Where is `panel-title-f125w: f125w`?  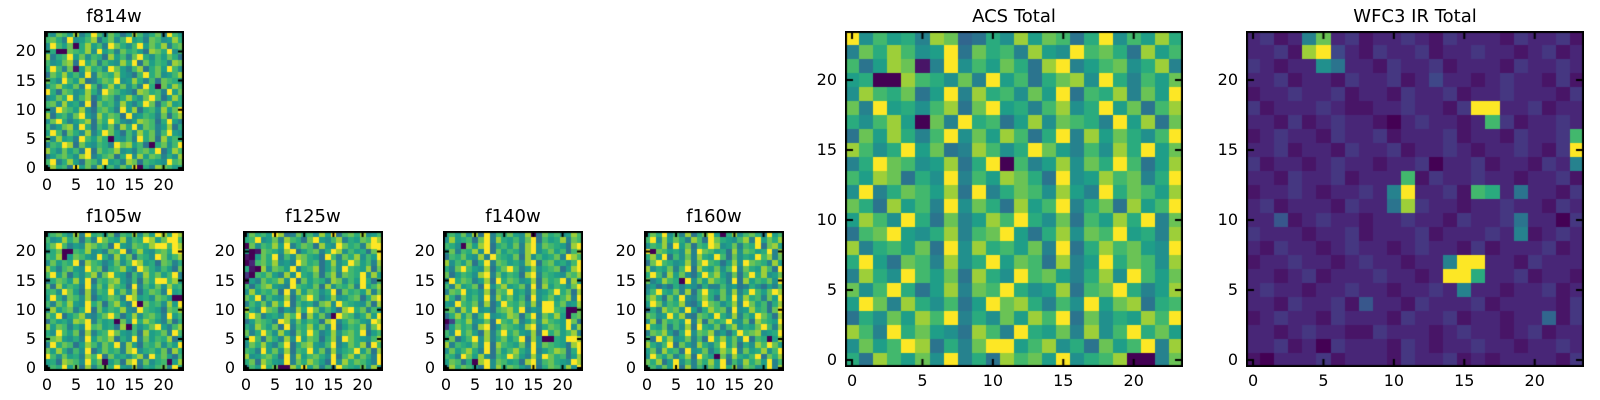
panel-title-f125w: f125w is located at coordinates (313, 216).